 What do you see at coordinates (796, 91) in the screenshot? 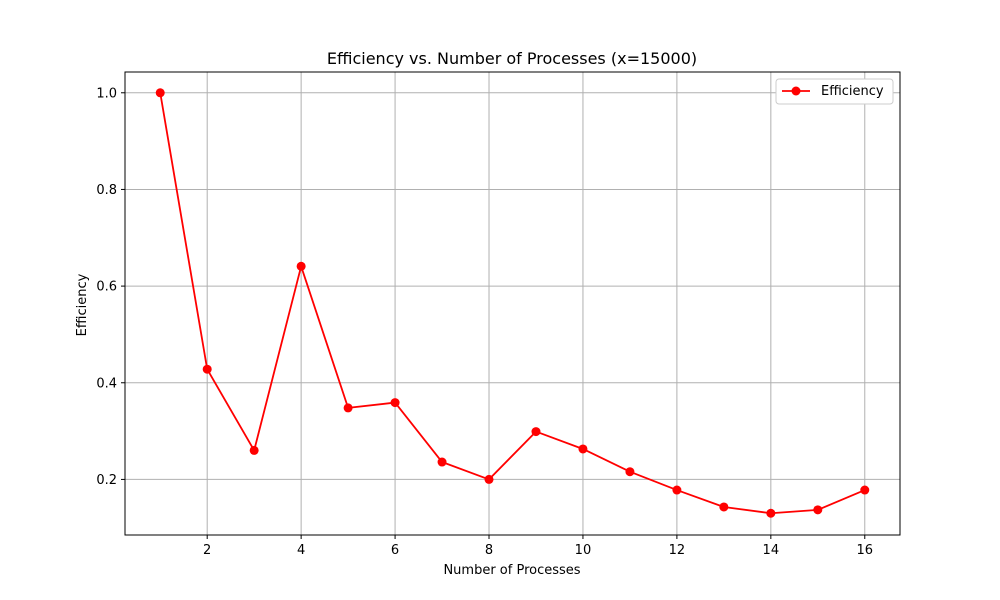
I see `legend-marker-sample` at bounding box center [796, 91].